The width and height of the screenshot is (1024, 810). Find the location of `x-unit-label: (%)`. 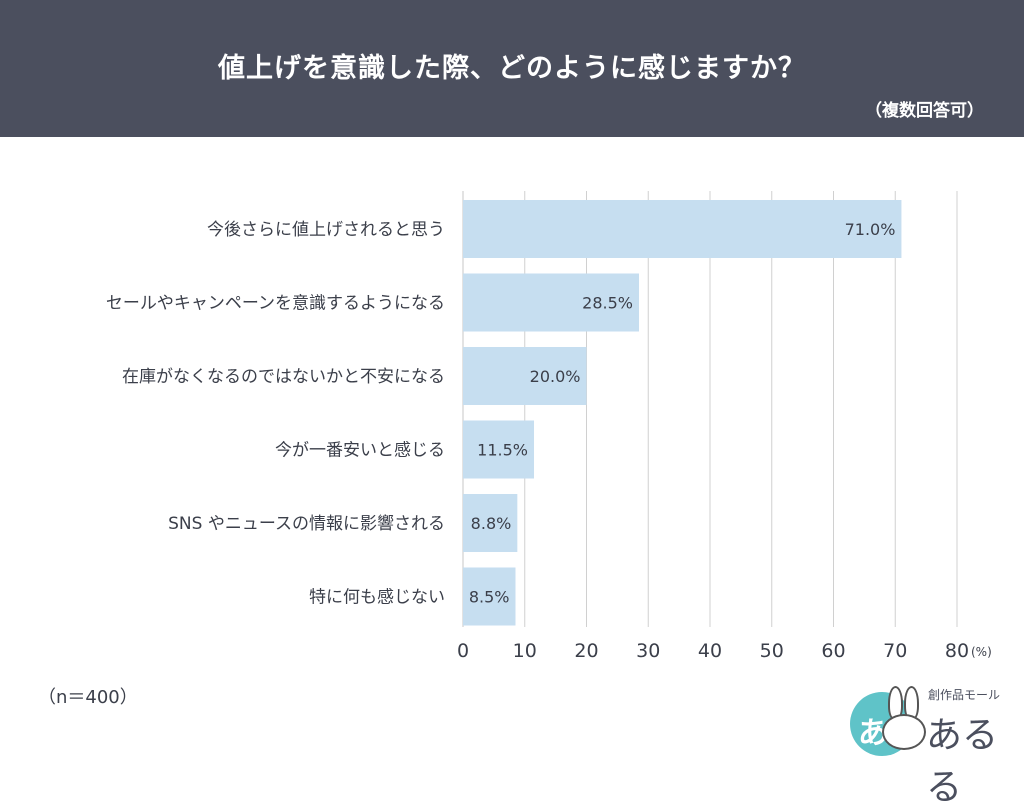

x-unit-label: (%) is located at coordinates (981, 652).